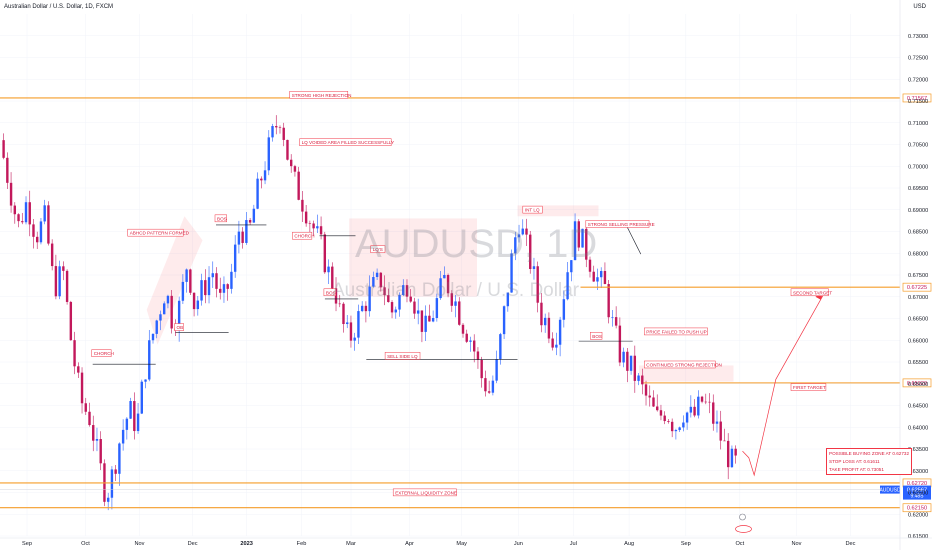  I want to click on x-tick-label: Sep, so click(27, 544).